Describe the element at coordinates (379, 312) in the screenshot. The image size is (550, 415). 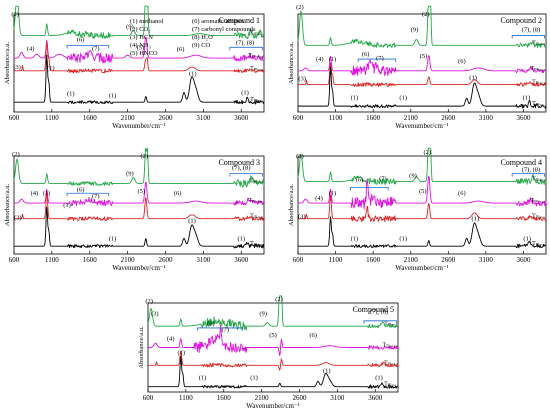
I see `peak-annotation: (7), (8)` at that location.